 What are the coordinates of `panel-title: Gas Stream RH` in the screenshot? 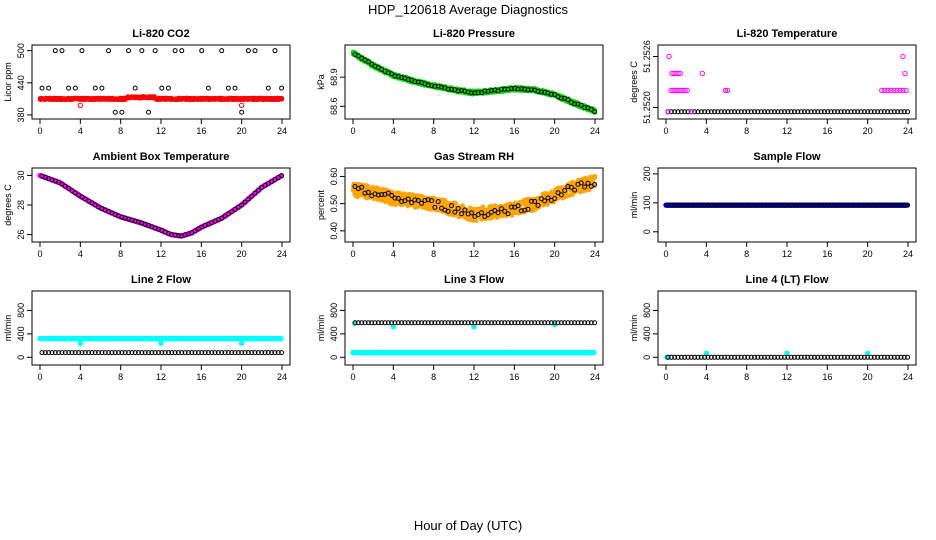 It's located at (474, 157).